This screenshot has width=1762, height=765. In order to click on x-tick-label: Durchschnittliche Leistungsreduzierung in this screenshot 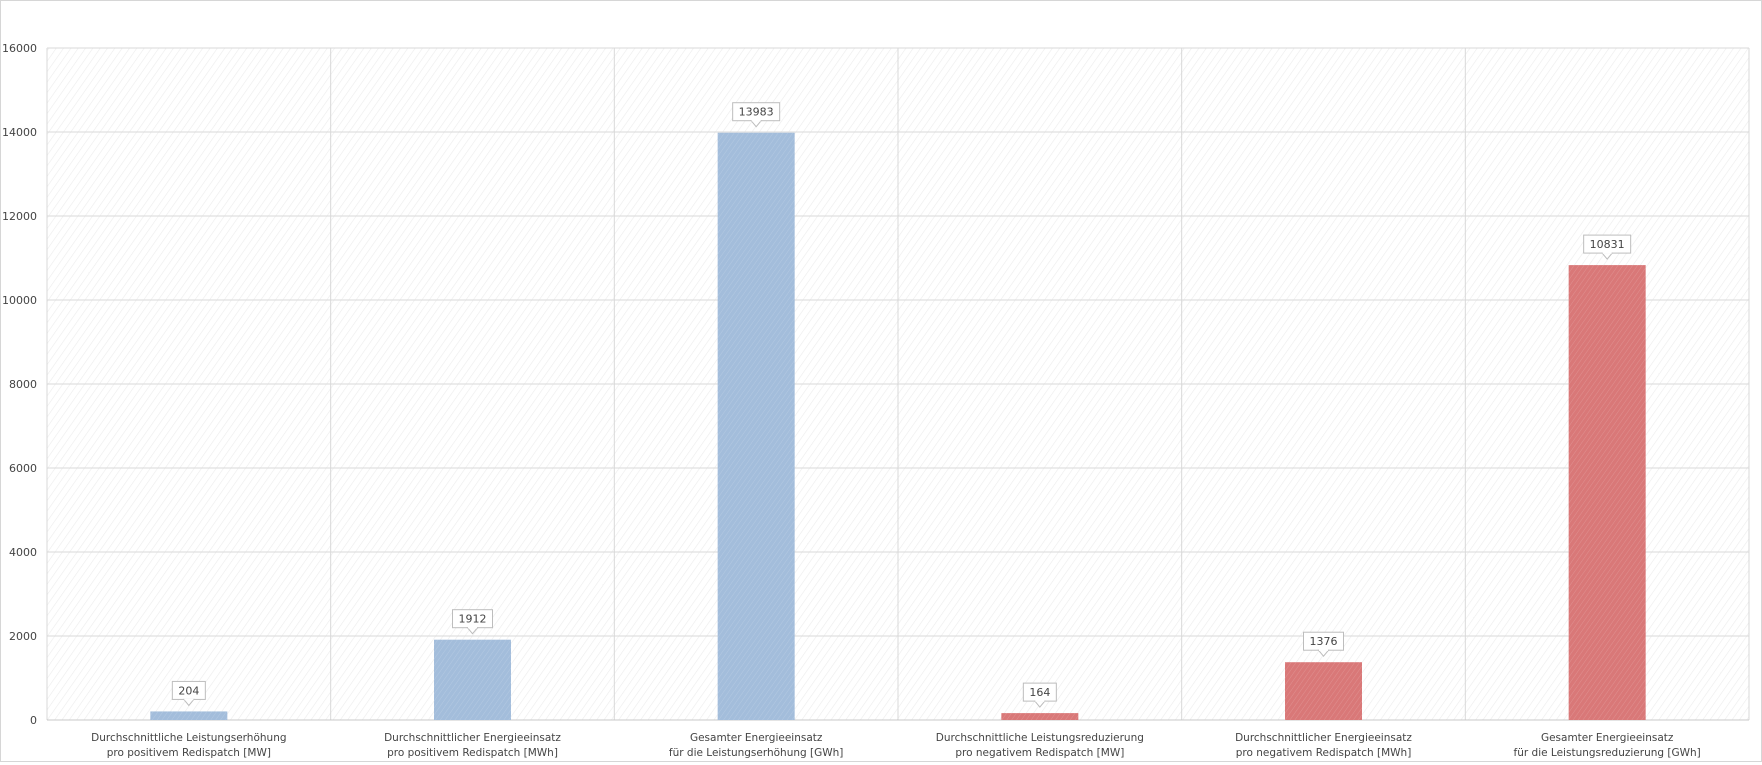, I will do `click(1040, 738)`.